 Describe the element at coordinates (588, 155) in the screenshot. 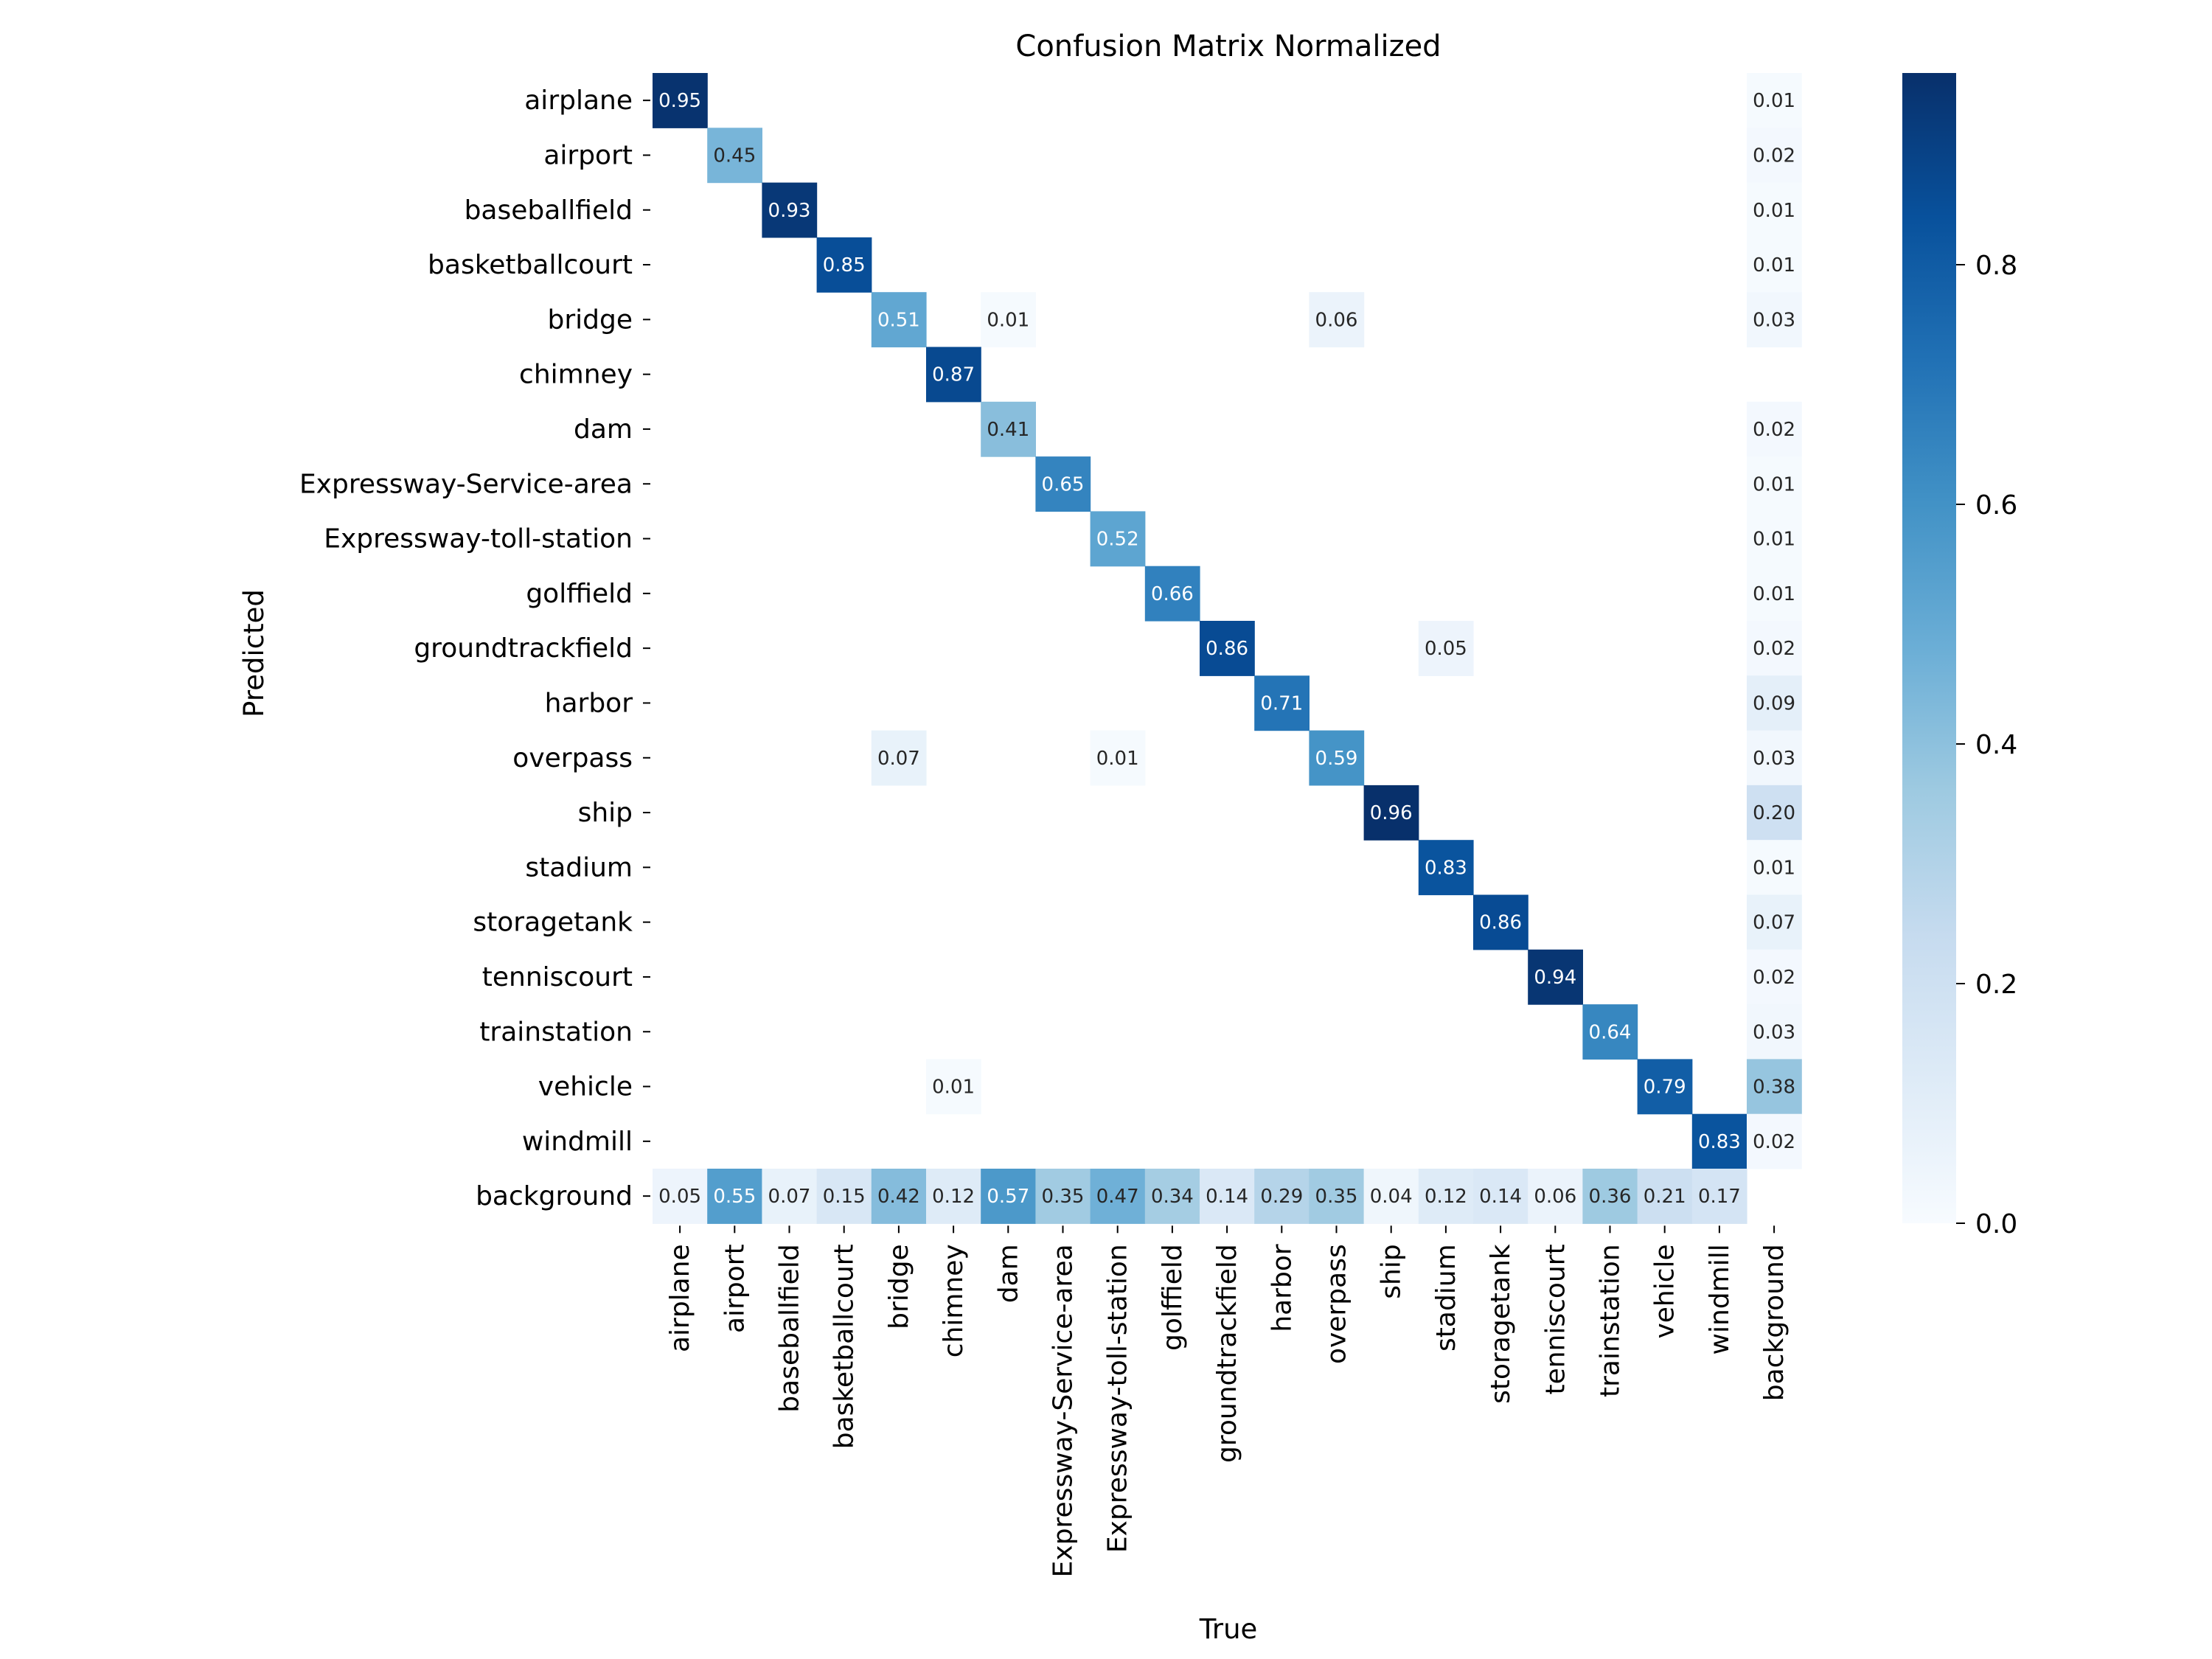

I see `y-tick-label: airport` at that location.